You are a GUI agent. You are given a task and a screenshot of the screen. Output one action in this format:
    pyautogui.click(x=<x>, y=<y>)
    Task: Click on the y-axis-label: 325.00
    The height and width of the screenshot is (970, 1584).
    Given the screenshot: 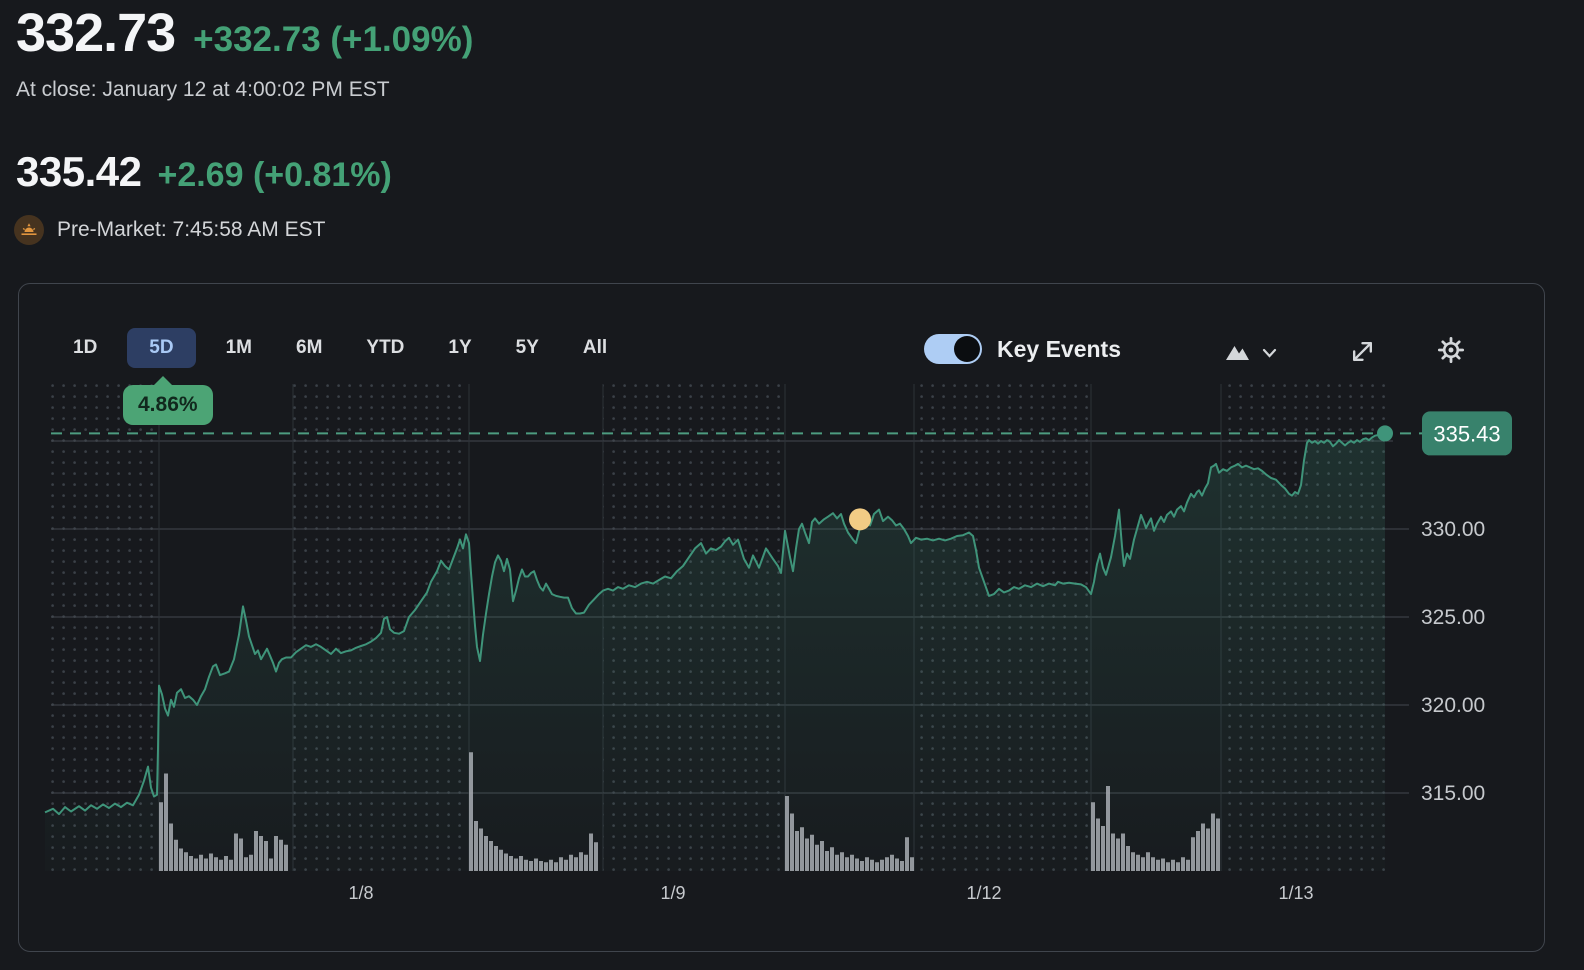 What is the action you would take?
    pyautogui.click(x=1453, y=617)
    